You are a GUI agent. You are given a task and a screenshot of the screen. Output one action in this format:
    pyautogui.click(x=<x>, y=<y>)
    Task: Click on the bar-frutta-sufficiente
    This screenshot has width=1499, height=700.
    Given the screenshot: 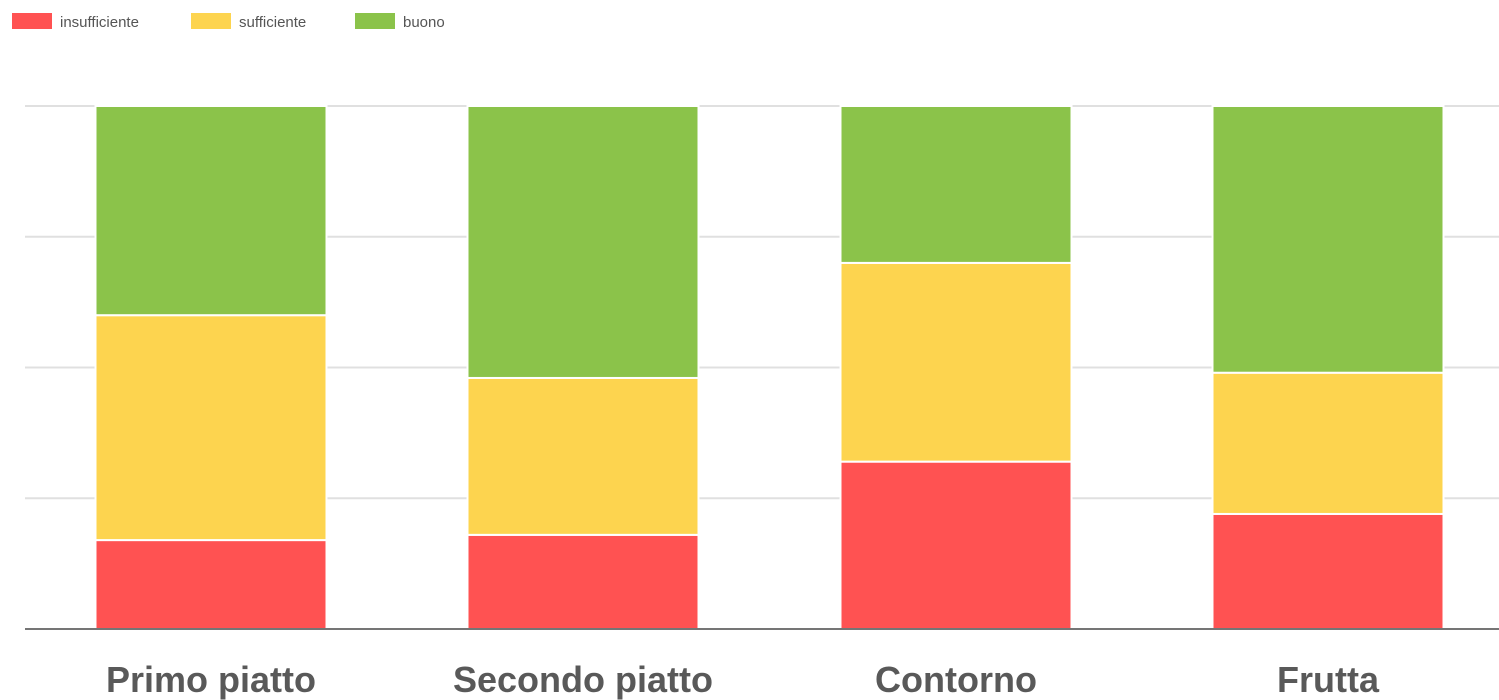 What is the action you would take?
    pyautogui.click(x=1328, y=443)
    